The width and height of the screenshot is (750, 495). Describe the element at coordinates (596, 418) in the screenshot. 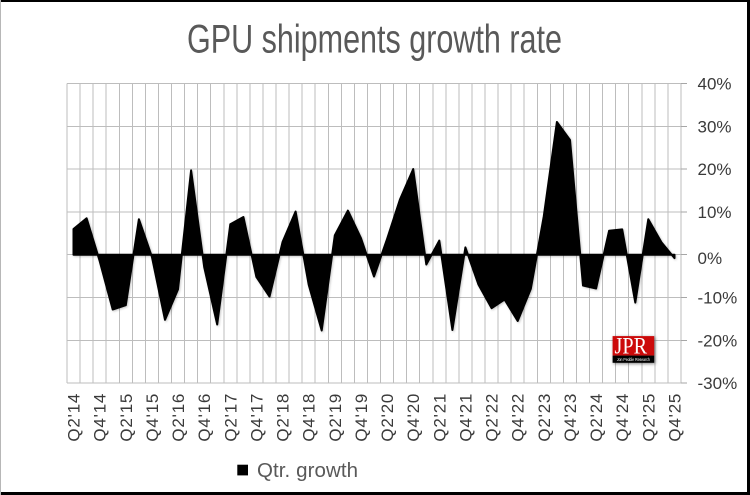

I see `svg-text: Q2'24` at that location.